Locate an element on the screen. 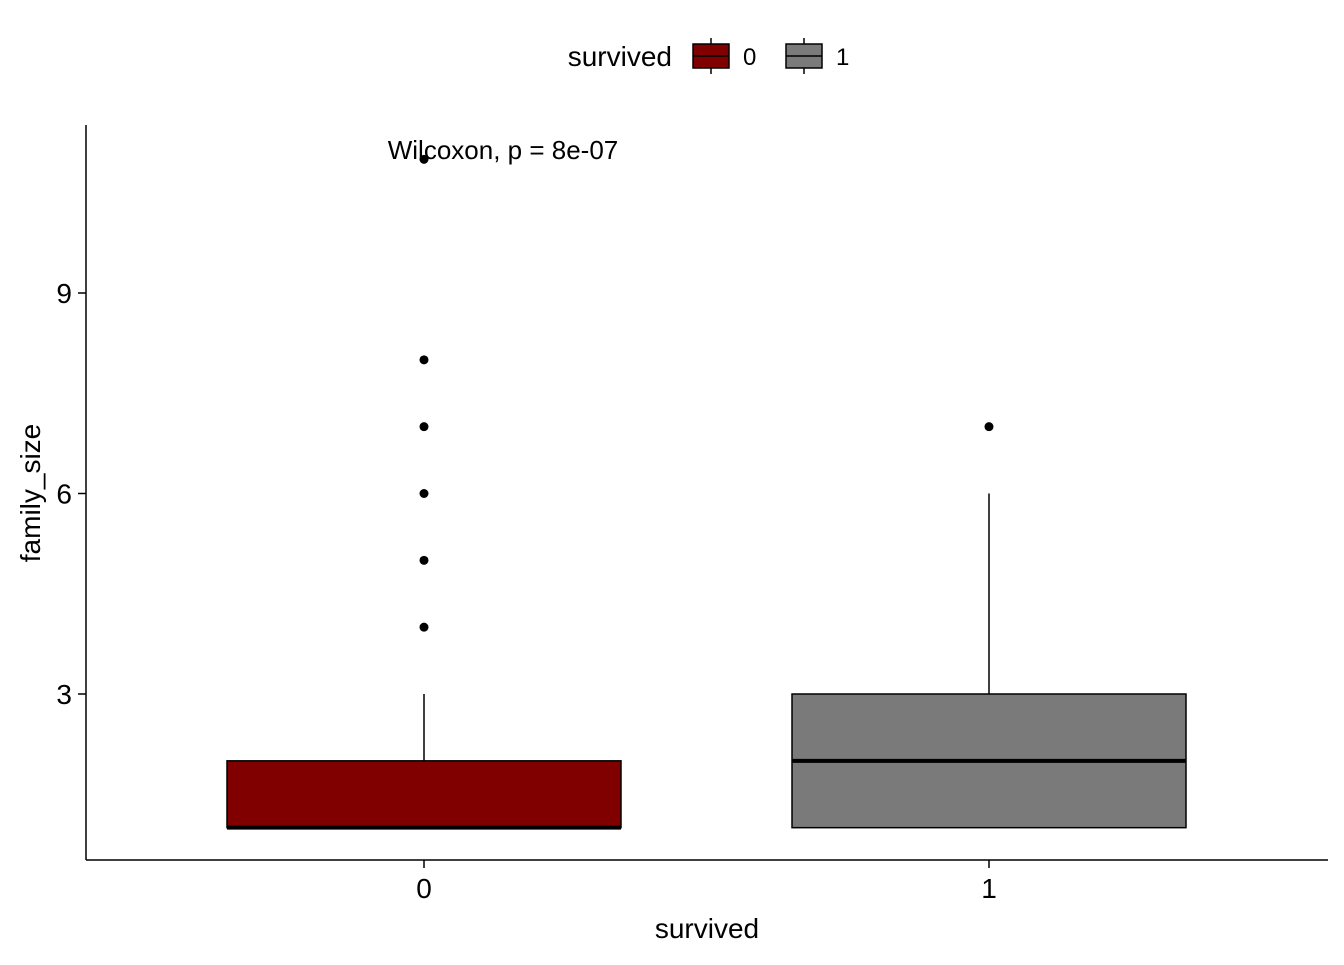 The width and height of the screenshot is (1344, 965). legend: survived 0 1 is located at coordinates (708, 56).